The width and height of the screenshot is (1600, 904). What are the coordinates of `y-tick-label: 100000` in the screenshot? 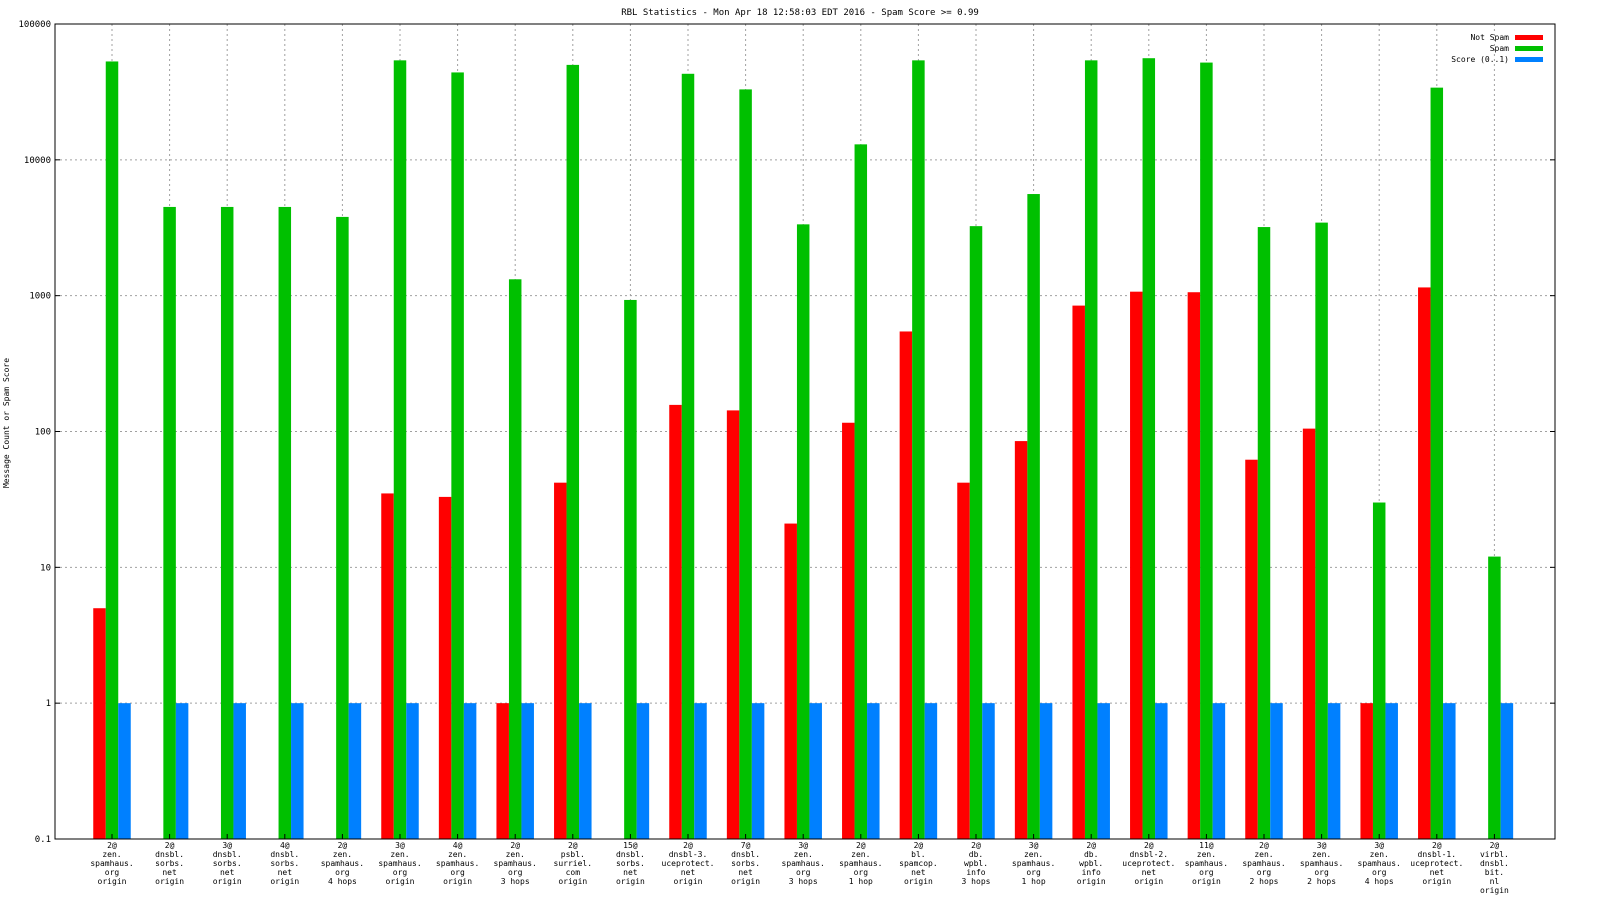 It's located at (34, 25).